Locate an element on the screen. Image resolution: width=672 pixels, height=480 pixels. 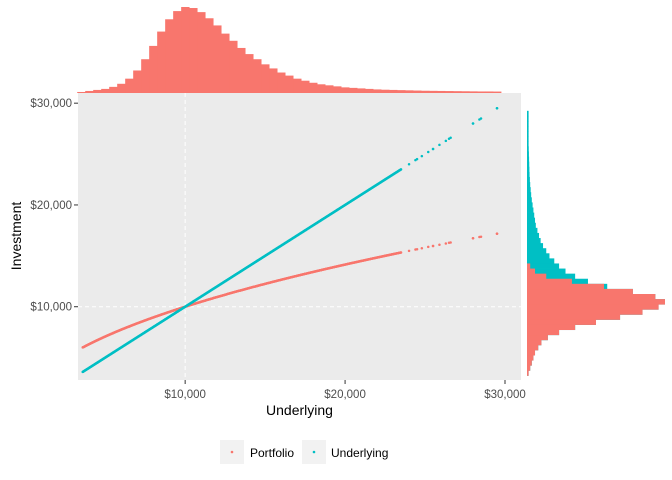
legend-point-underlying is located at coordinates (314, 452).